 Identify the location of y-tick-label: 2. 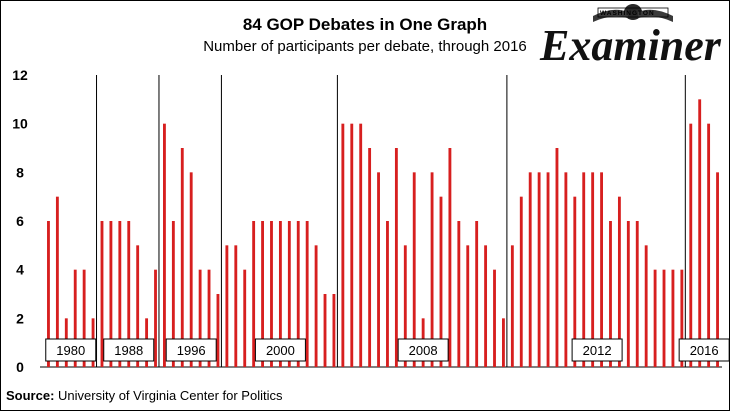
(20, 318).